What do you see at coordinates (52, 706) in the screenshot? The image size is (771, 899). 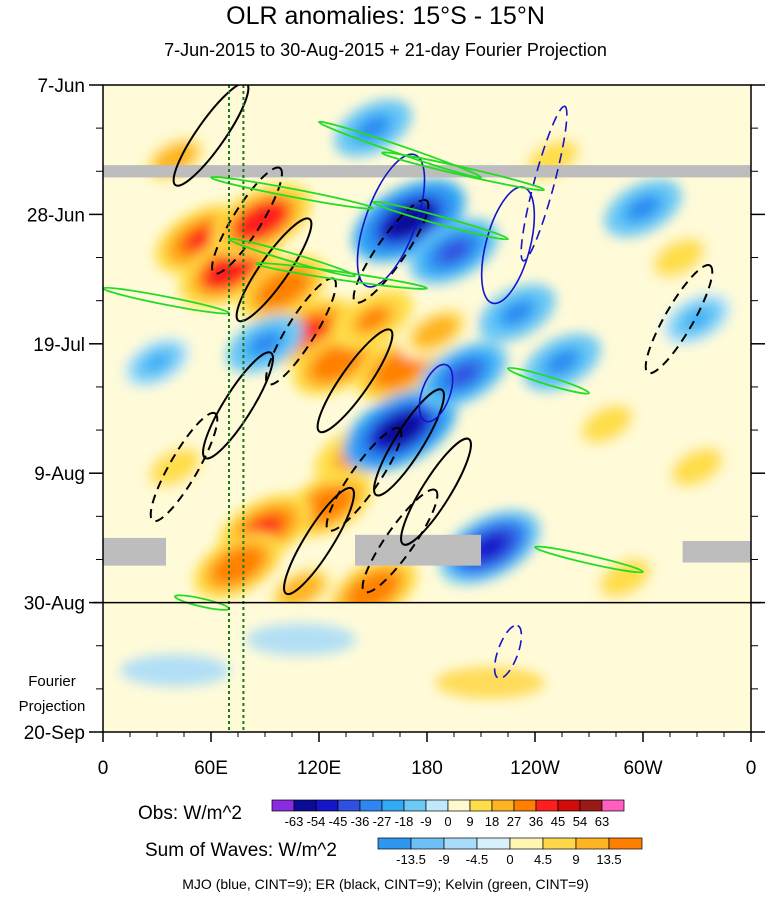 I see `projection-label-line: Projection` at bounding box center [52, 706].